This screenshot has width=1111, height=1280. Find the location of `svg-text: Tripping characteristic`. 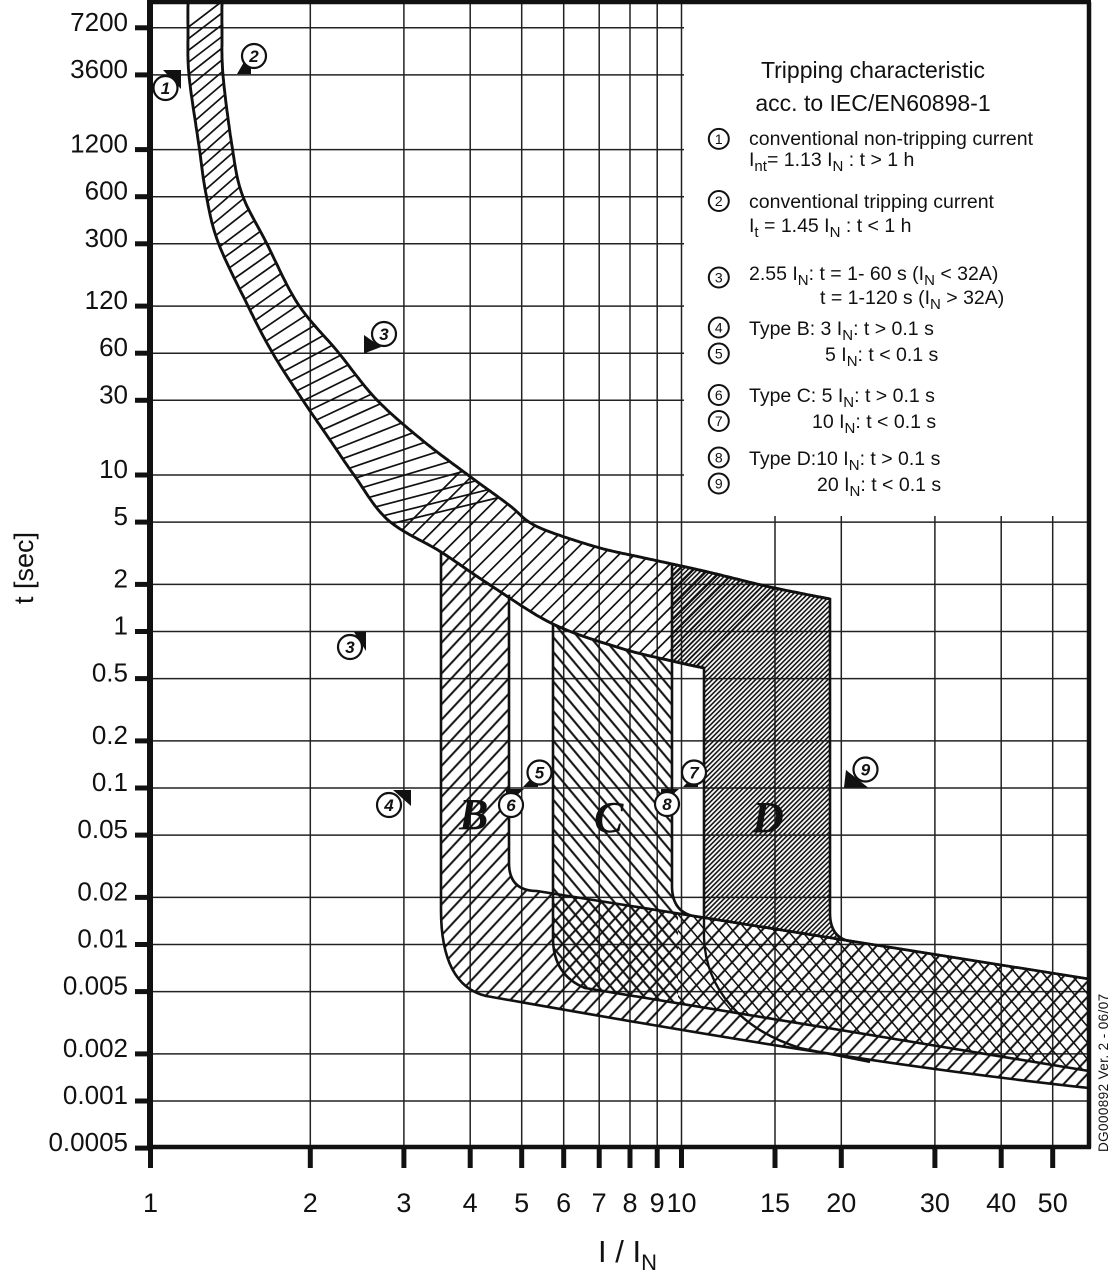

svg-text: Tripping characteristic is located at coordinates (873, 70).